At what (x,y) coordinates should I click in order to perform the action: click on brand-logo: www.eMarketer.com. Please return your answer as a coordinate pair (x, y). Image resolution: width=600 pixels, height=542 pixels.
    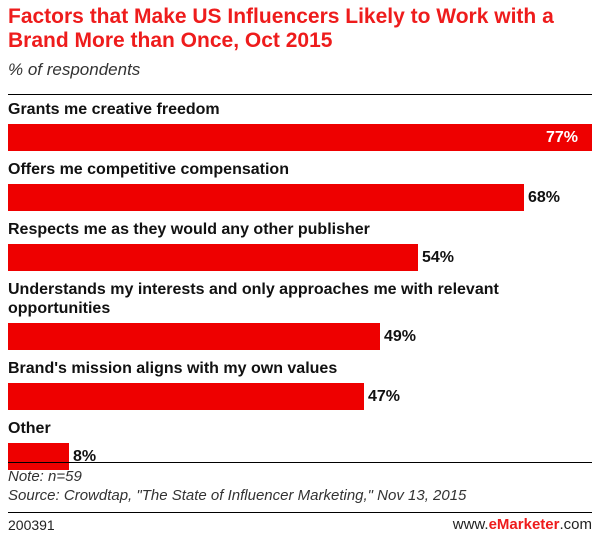
    Looking at the image, I should click on (522, 524).